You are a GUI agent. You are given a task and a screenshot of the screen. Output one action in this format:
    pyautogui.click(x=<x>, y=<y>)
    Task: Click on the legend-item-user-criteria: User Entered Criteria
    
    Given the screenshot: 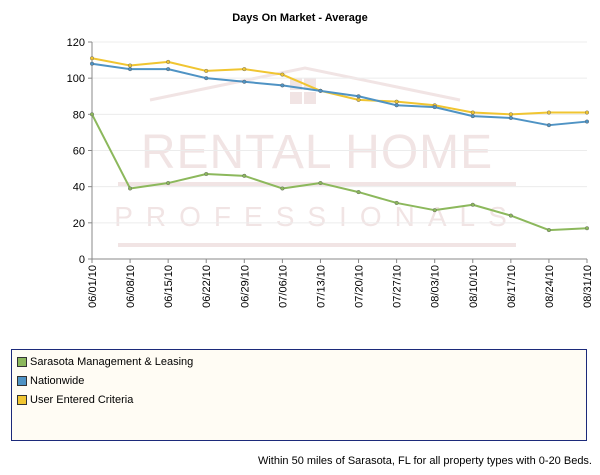 What is the action you would take?
    pyautogui.click(x=75, y=400)
    